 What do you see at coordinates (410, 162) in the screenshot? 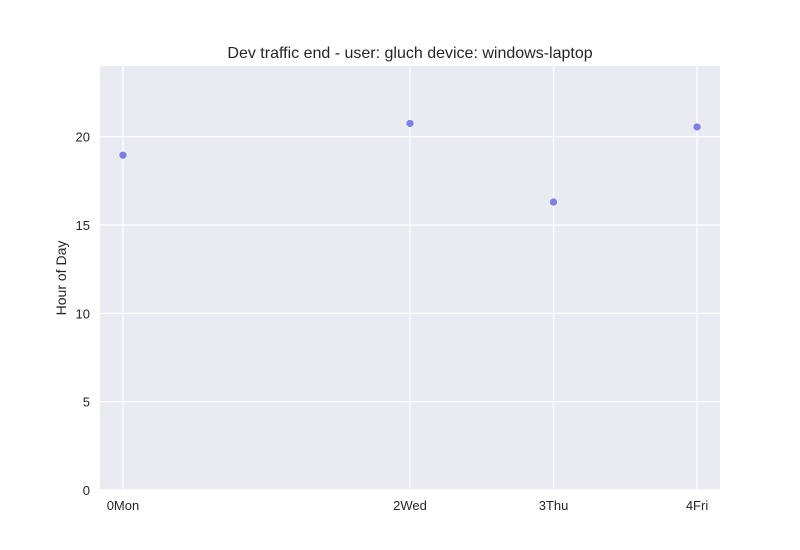
I see `data-points` at bounding box center [410, 162].